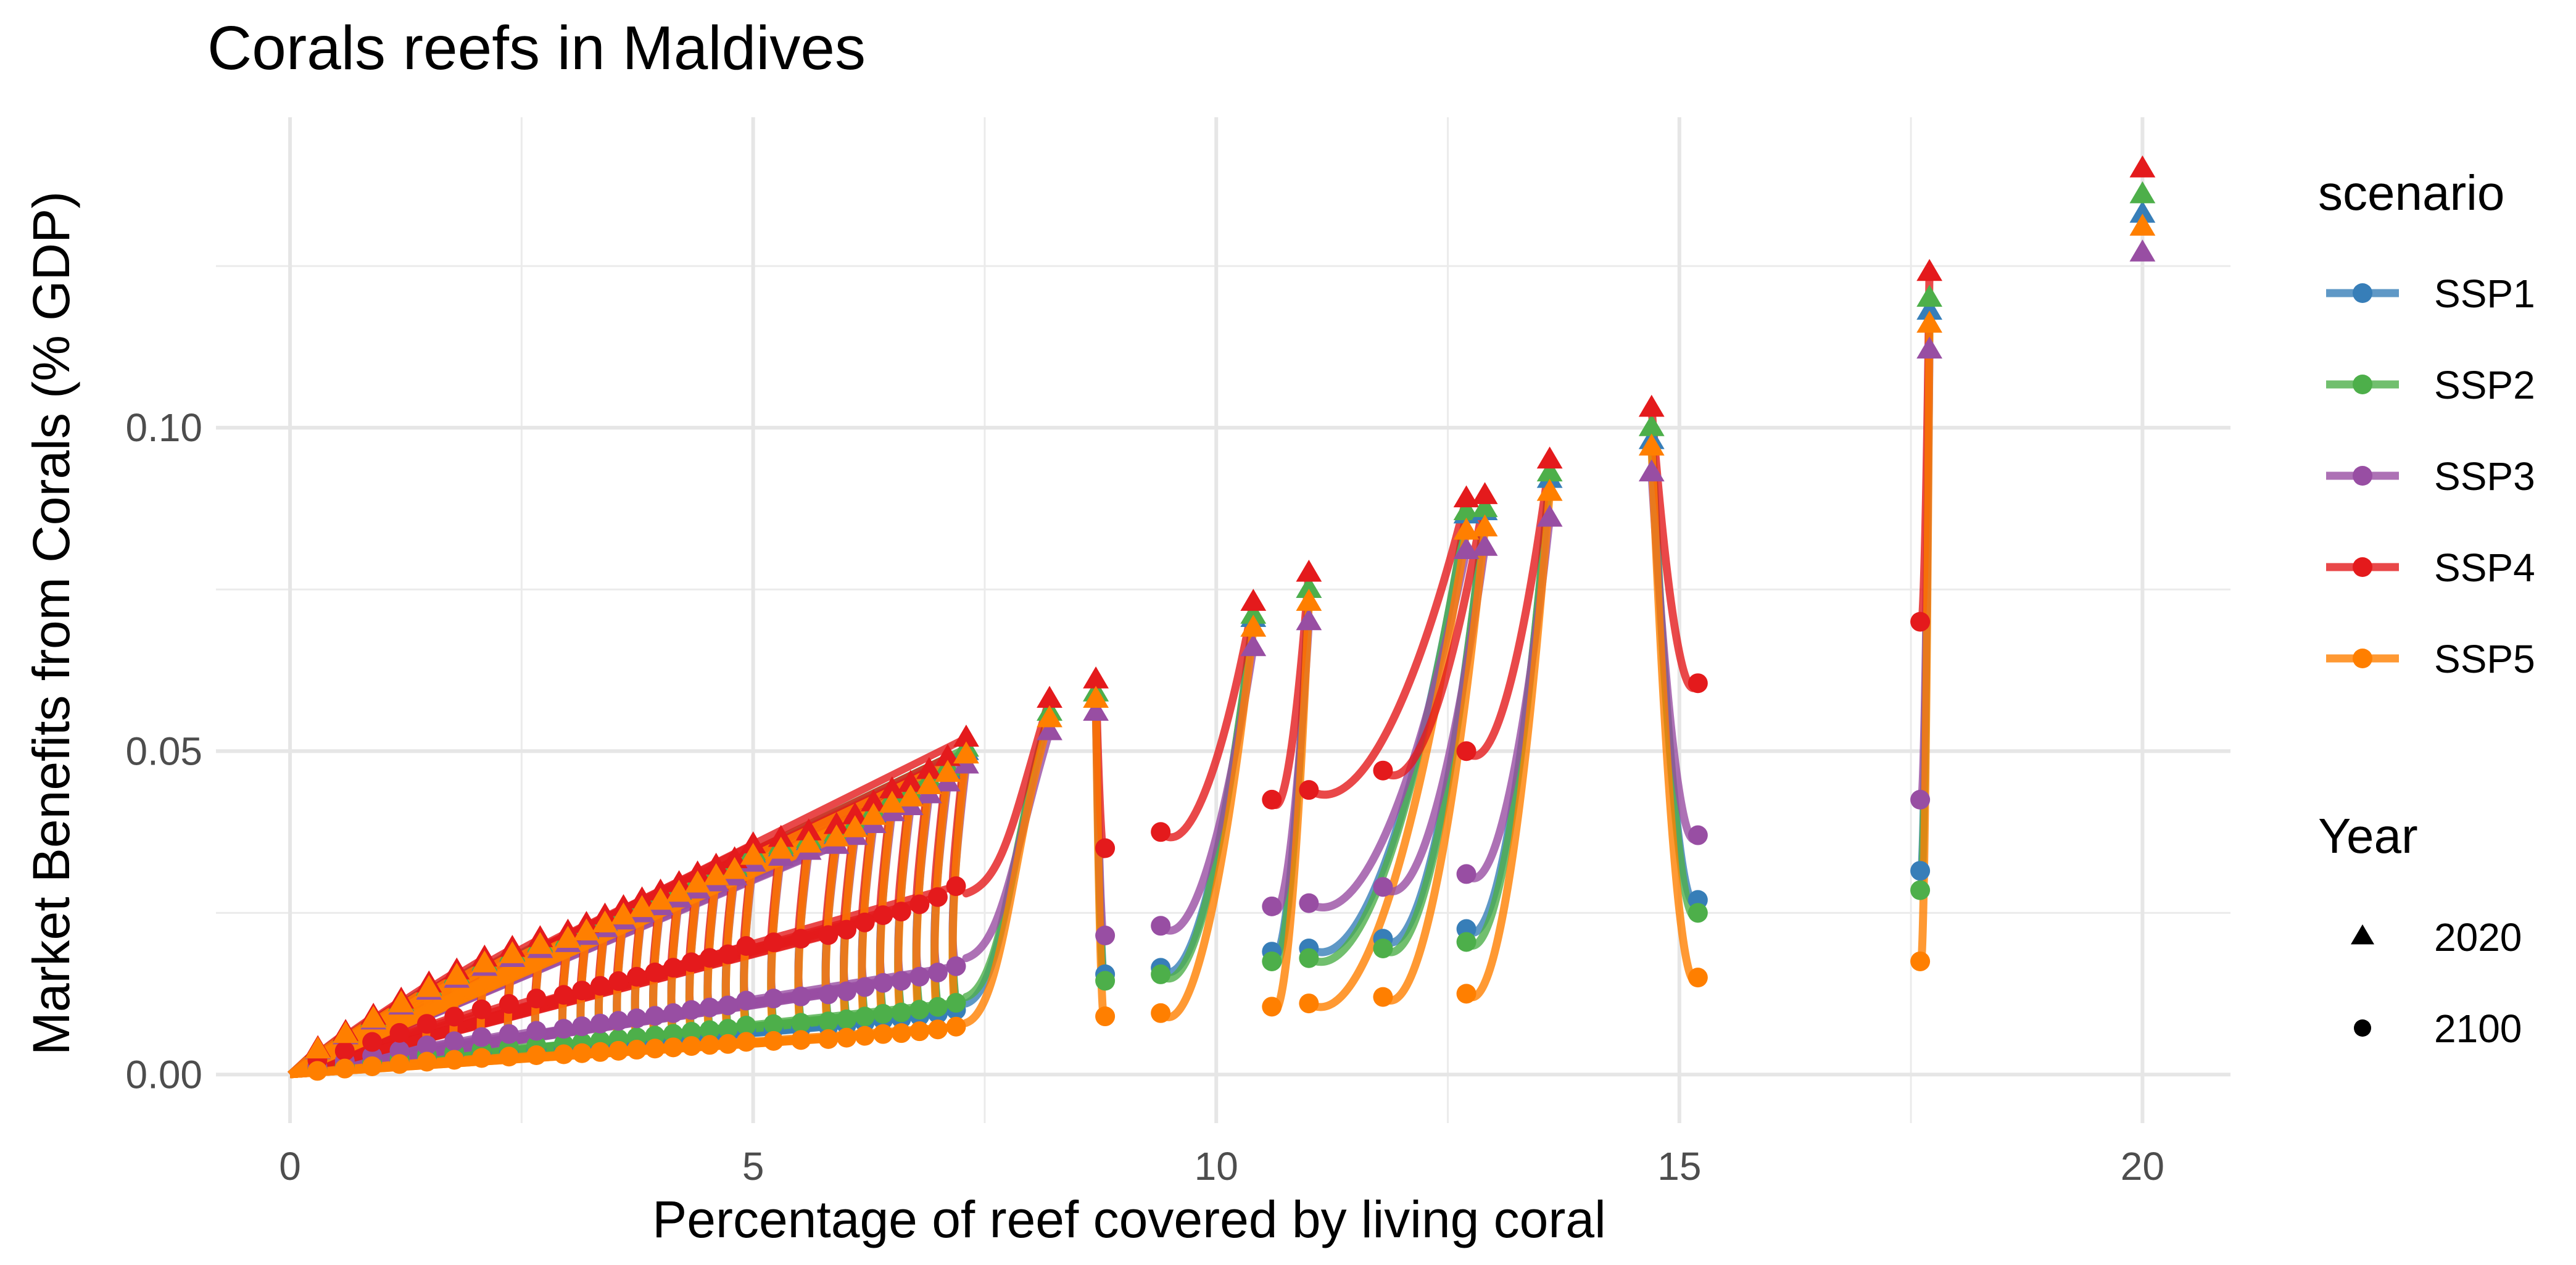  Describe the element at coordinates (2142, 212) in the screenshot. I see `point-2020-ssp1` at that location.